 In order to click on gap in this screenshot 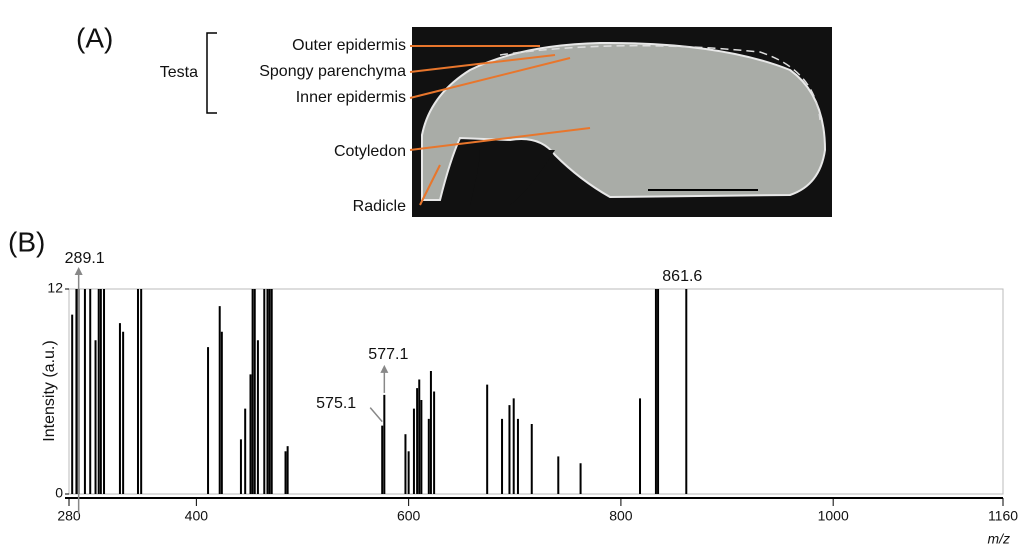, I will do `click(512, 177)`.